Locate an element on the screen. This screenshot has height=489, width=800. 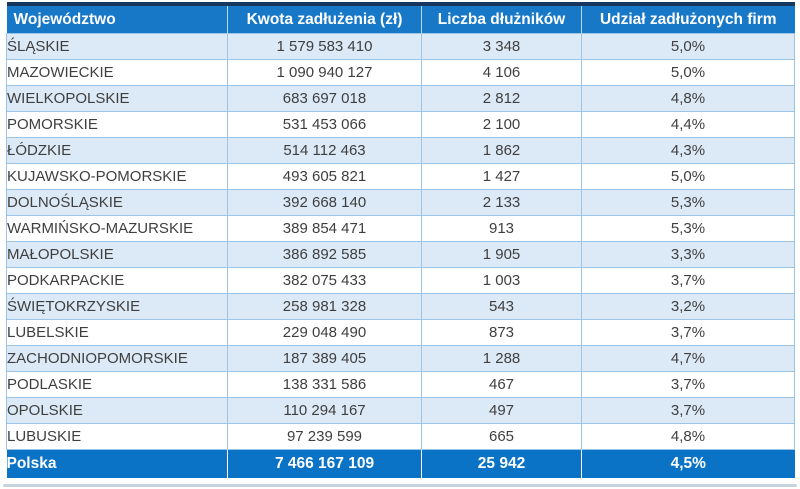
cell-wojewodztwo: WIELKOPOLSKIE is located at coordinates (117, 98).